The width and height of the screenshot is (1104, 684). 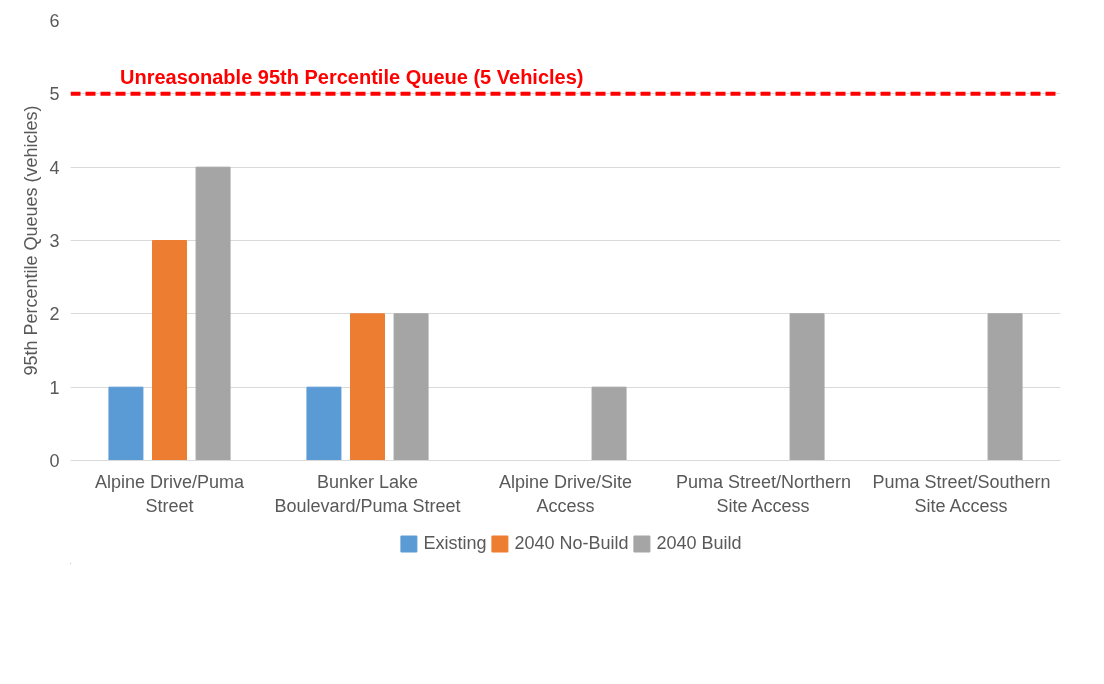 What do you see at coordinates (54, 241) in the screenshot?
I see `y-tick-label: 3` at bounding box center [54, 241].